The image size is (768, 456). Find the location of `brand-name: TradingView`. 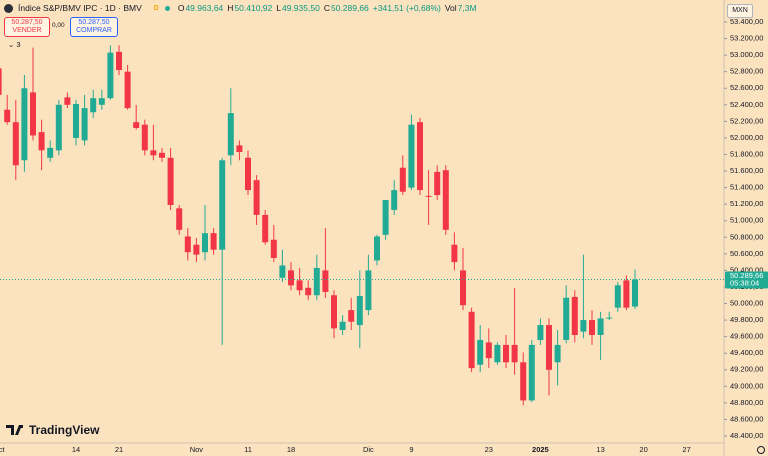

brand-name: TradingView is located at coordinates (64, 430).